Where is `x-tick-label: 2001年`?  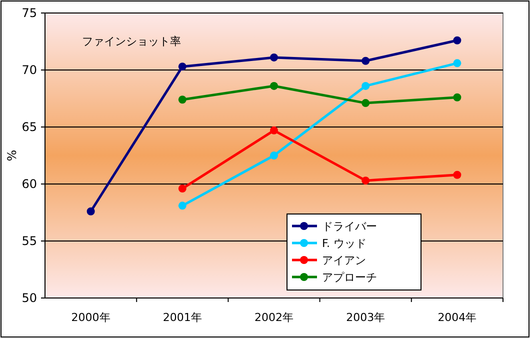 x-tick-label: 2001年 is located at coordinates (182, 317).